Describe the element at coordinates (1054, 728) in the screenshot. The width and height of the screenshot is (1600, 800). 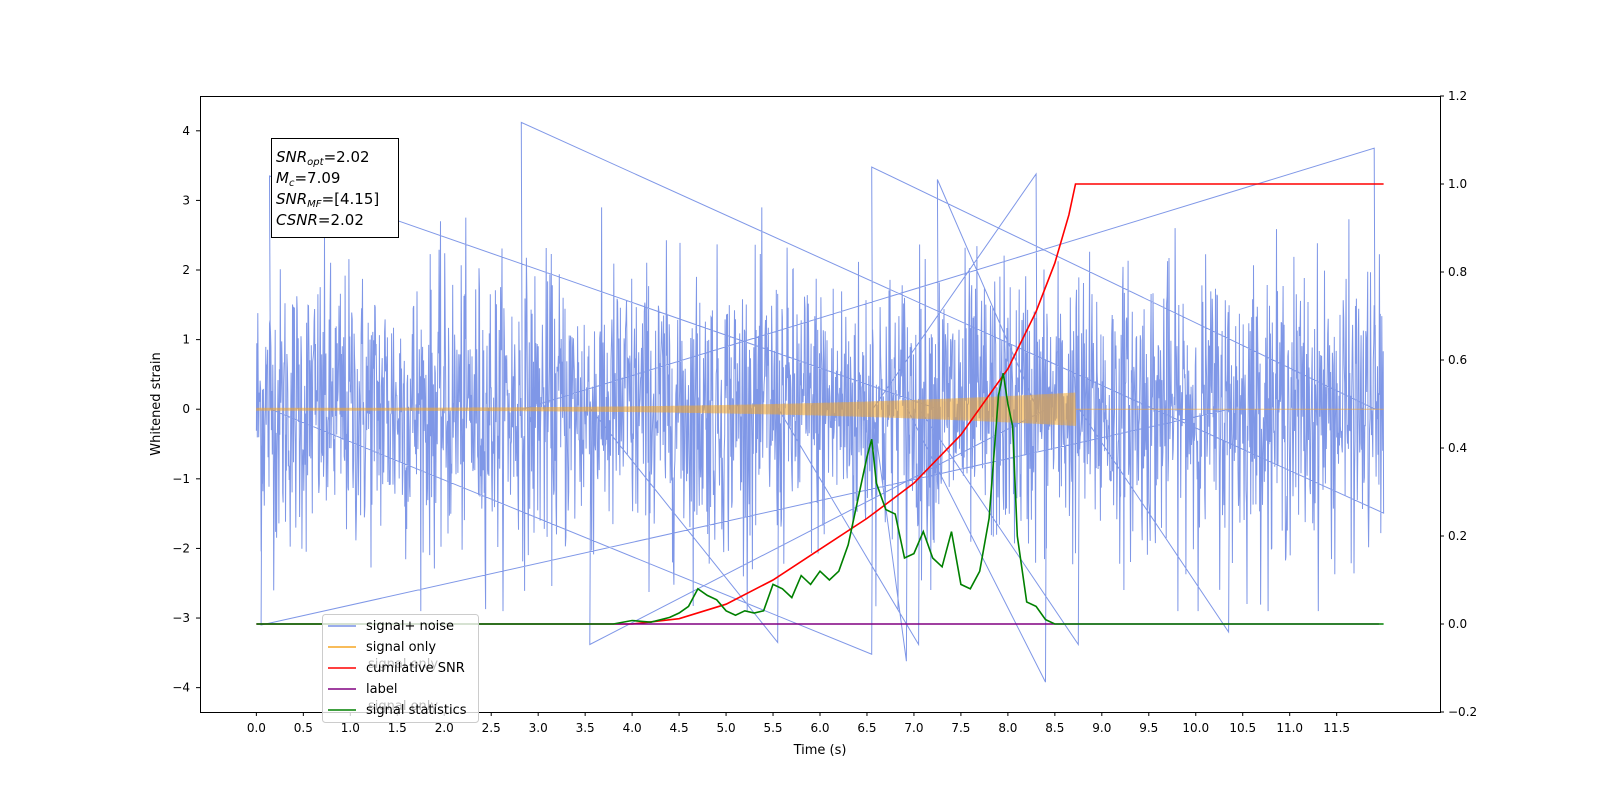
I see `x-tick-label: 8.5` at that location.